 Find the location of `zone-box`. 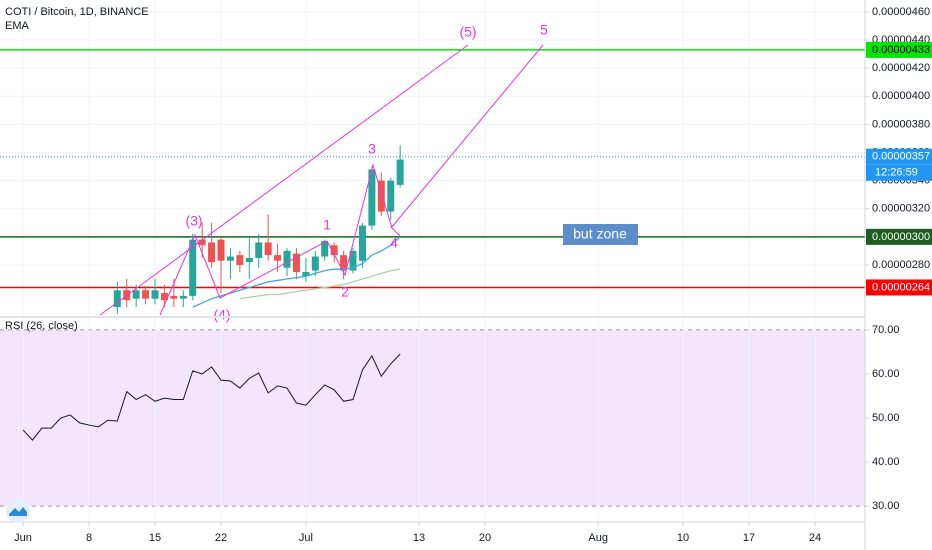

zone-box is located at coordinates (600, 234).